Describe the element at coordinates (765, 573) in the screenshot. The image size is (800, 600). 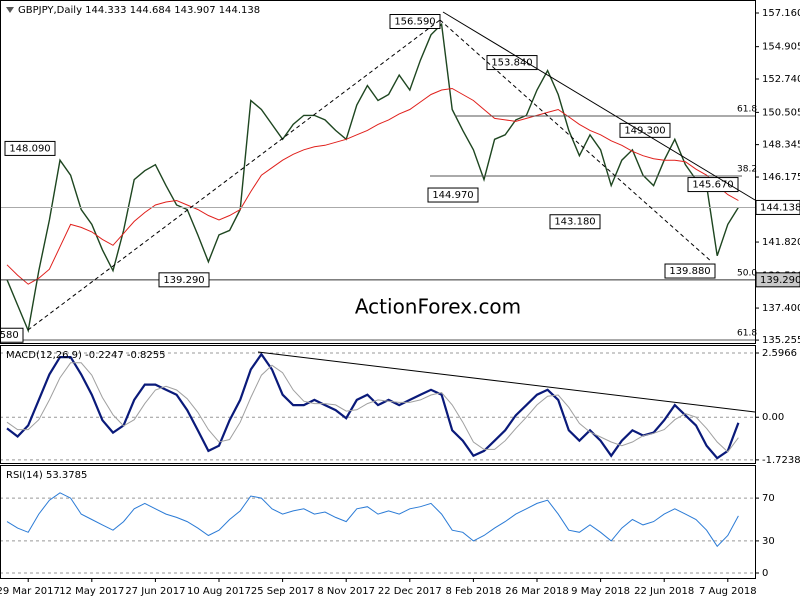
I see `y-tick-label: 0` at that location.